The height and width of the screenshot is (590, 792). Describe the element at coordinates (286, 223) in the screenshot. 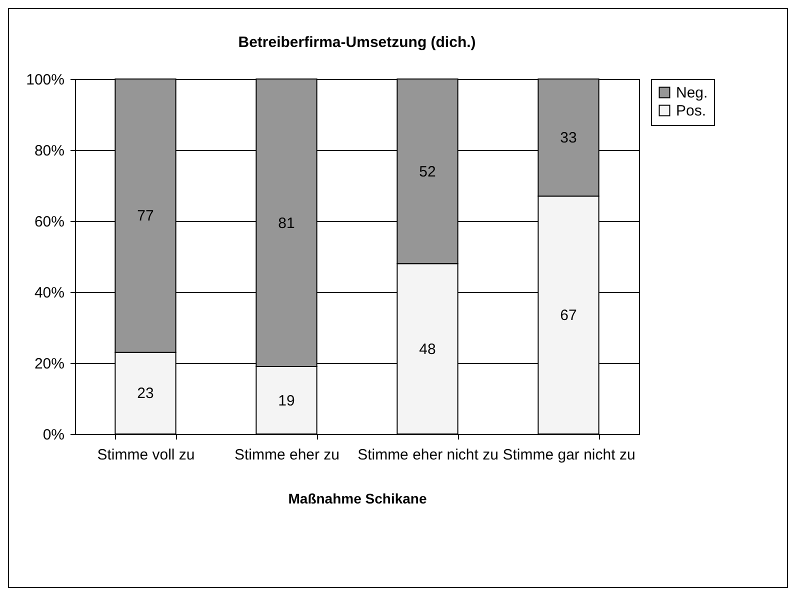

I see `data-label: 81` at that location.